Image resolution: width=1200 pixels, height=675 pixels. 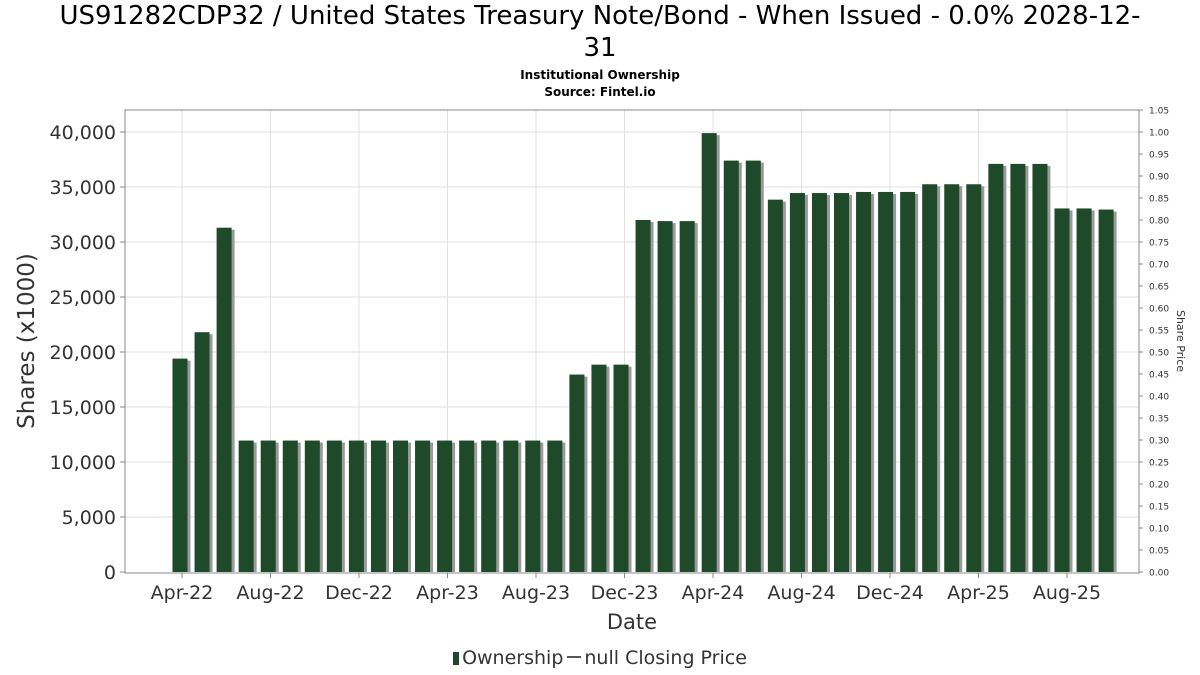 I want to click on chart-source: Source: Fintel.io, so click(x=600, y=92).